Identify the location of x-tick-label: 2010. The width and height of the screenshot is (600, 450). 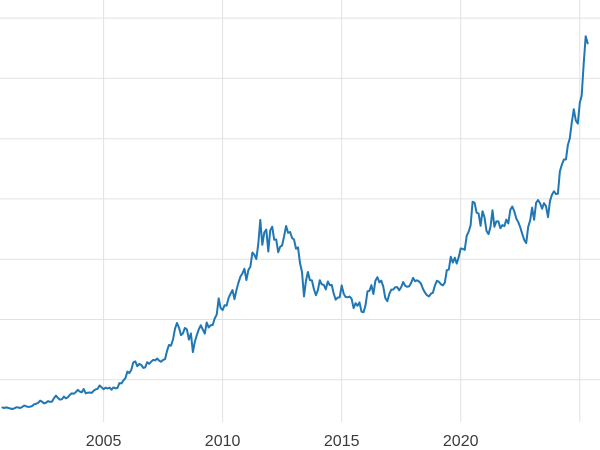
(223, 441).